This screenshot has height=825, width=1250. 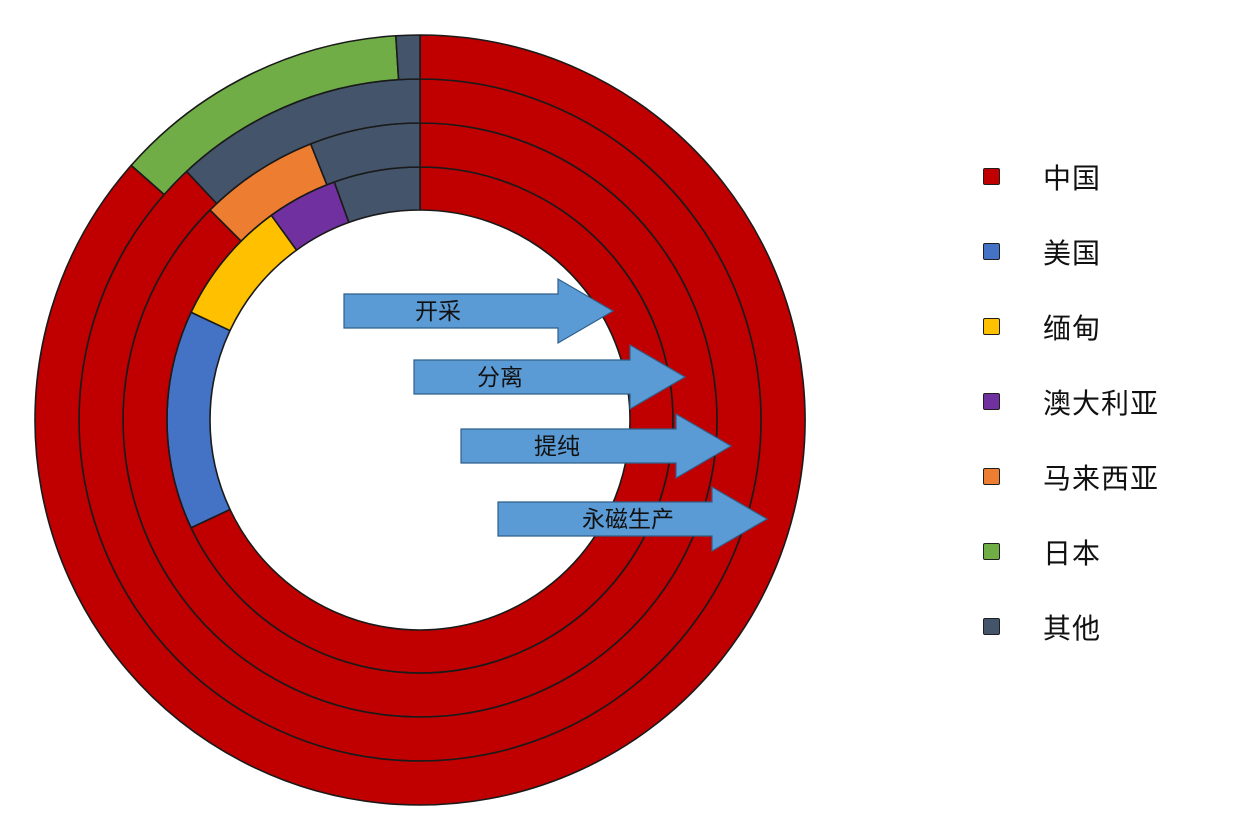 I want to click on chart-legend: 中国美国缅甸澳大利亚马来西亚日本其他, so click(x=1103, y=404).